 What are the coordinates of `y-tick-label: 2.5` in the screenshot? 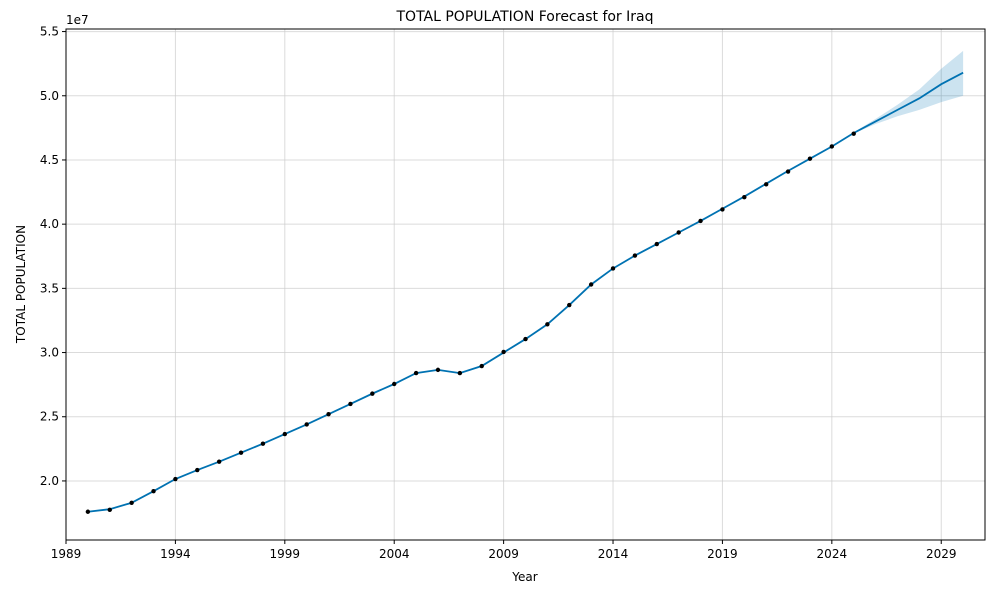 It's located at (49, 417).